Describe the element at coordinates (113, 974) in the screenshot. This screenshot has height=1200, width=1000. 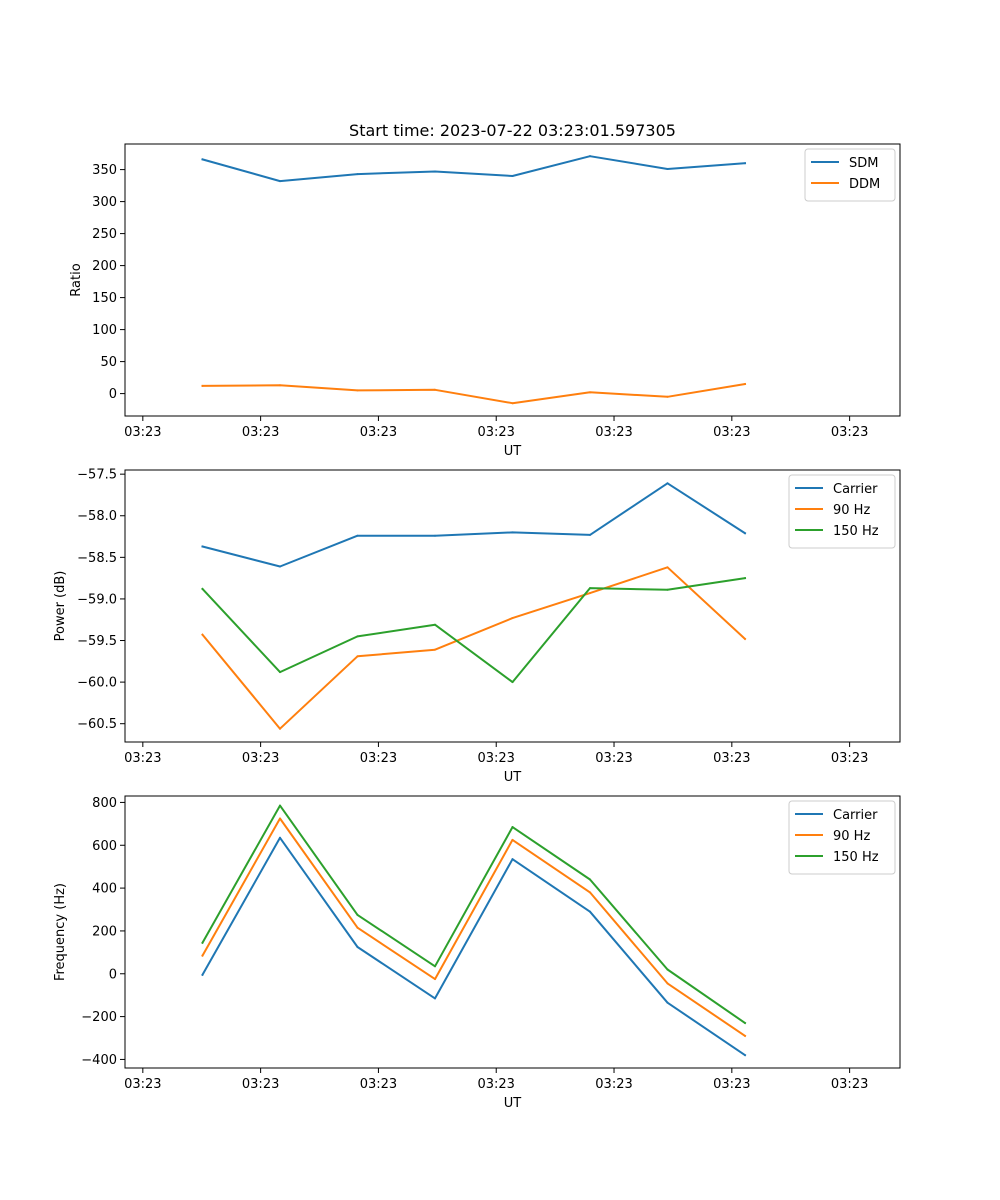
I see `y-tick-label: 0` at that location.